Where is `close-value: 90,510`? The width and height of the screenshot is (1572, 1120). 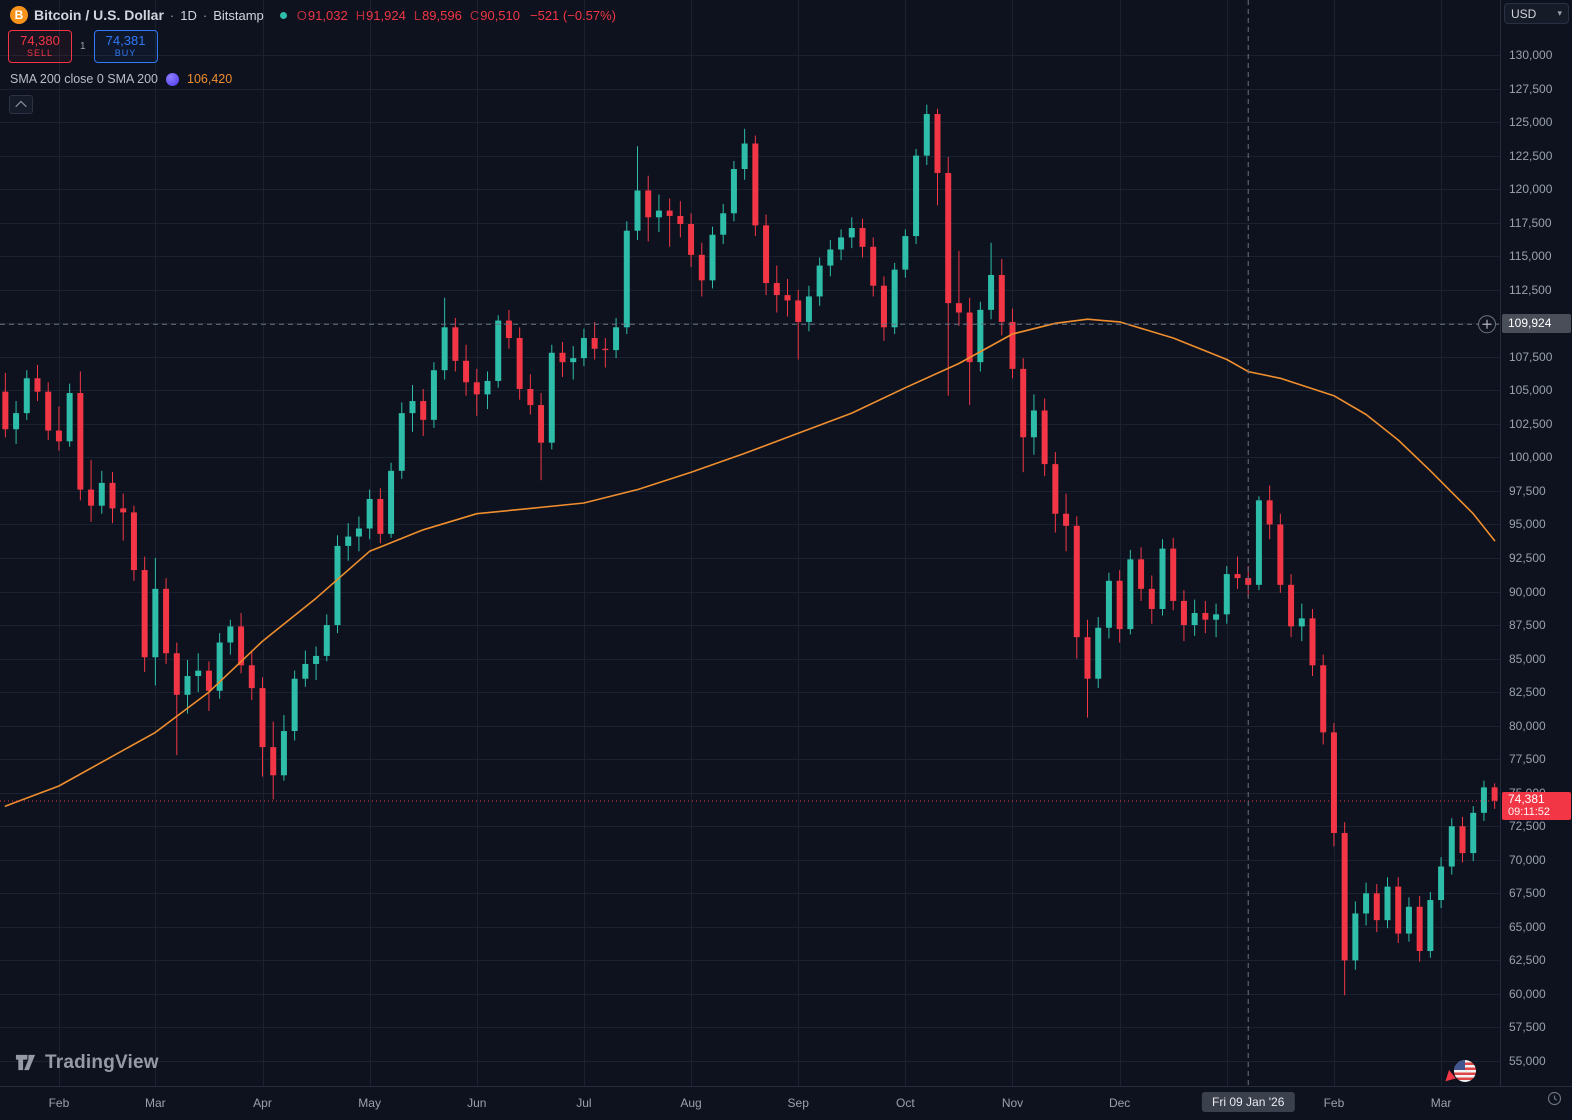
close-value: 90,510 is located at coordinates (500, 15).